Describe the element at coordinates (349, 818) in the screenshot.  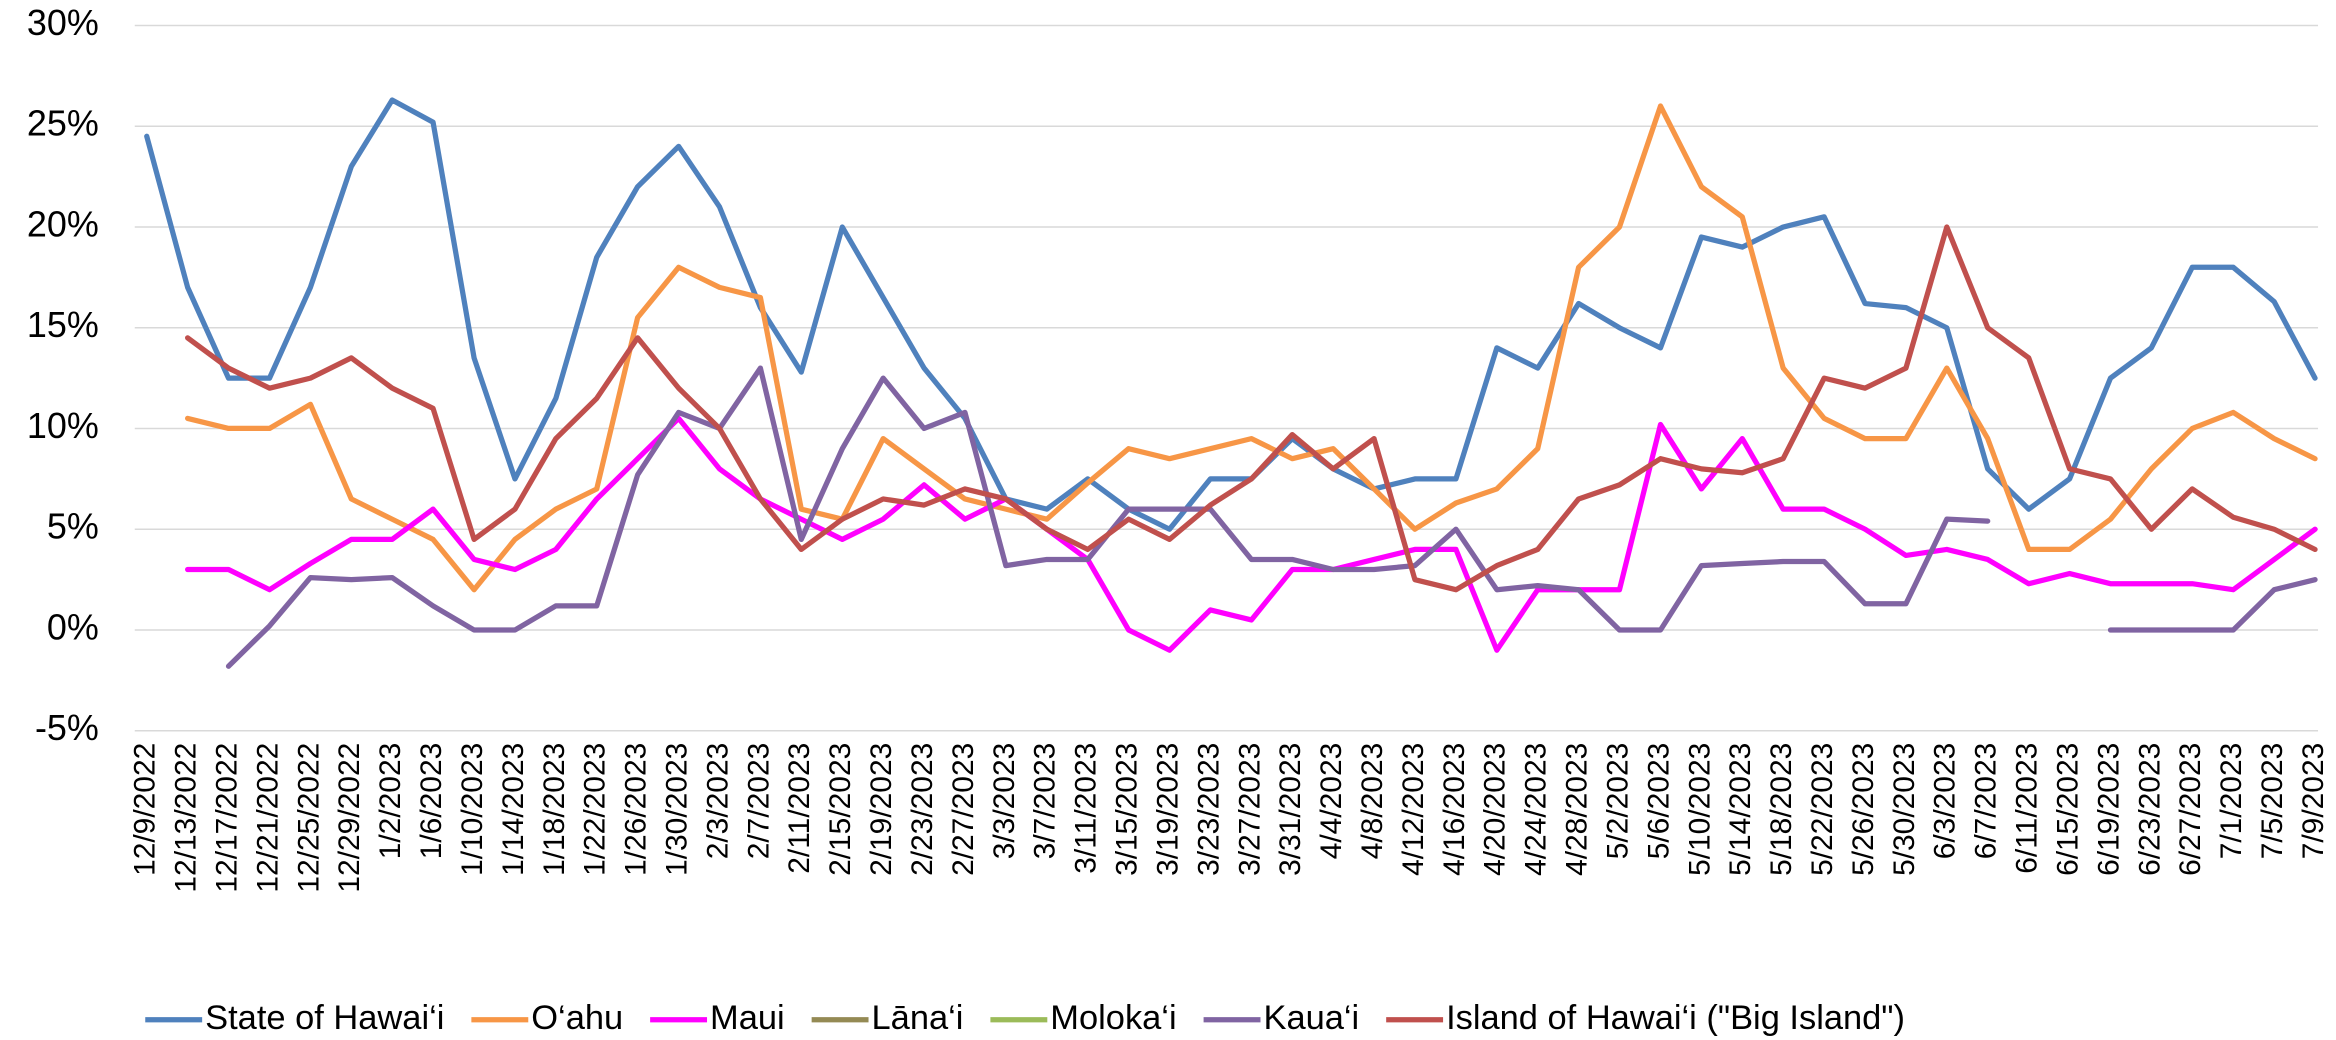
I see `x-tick-label: 12/29/2022` at that location.